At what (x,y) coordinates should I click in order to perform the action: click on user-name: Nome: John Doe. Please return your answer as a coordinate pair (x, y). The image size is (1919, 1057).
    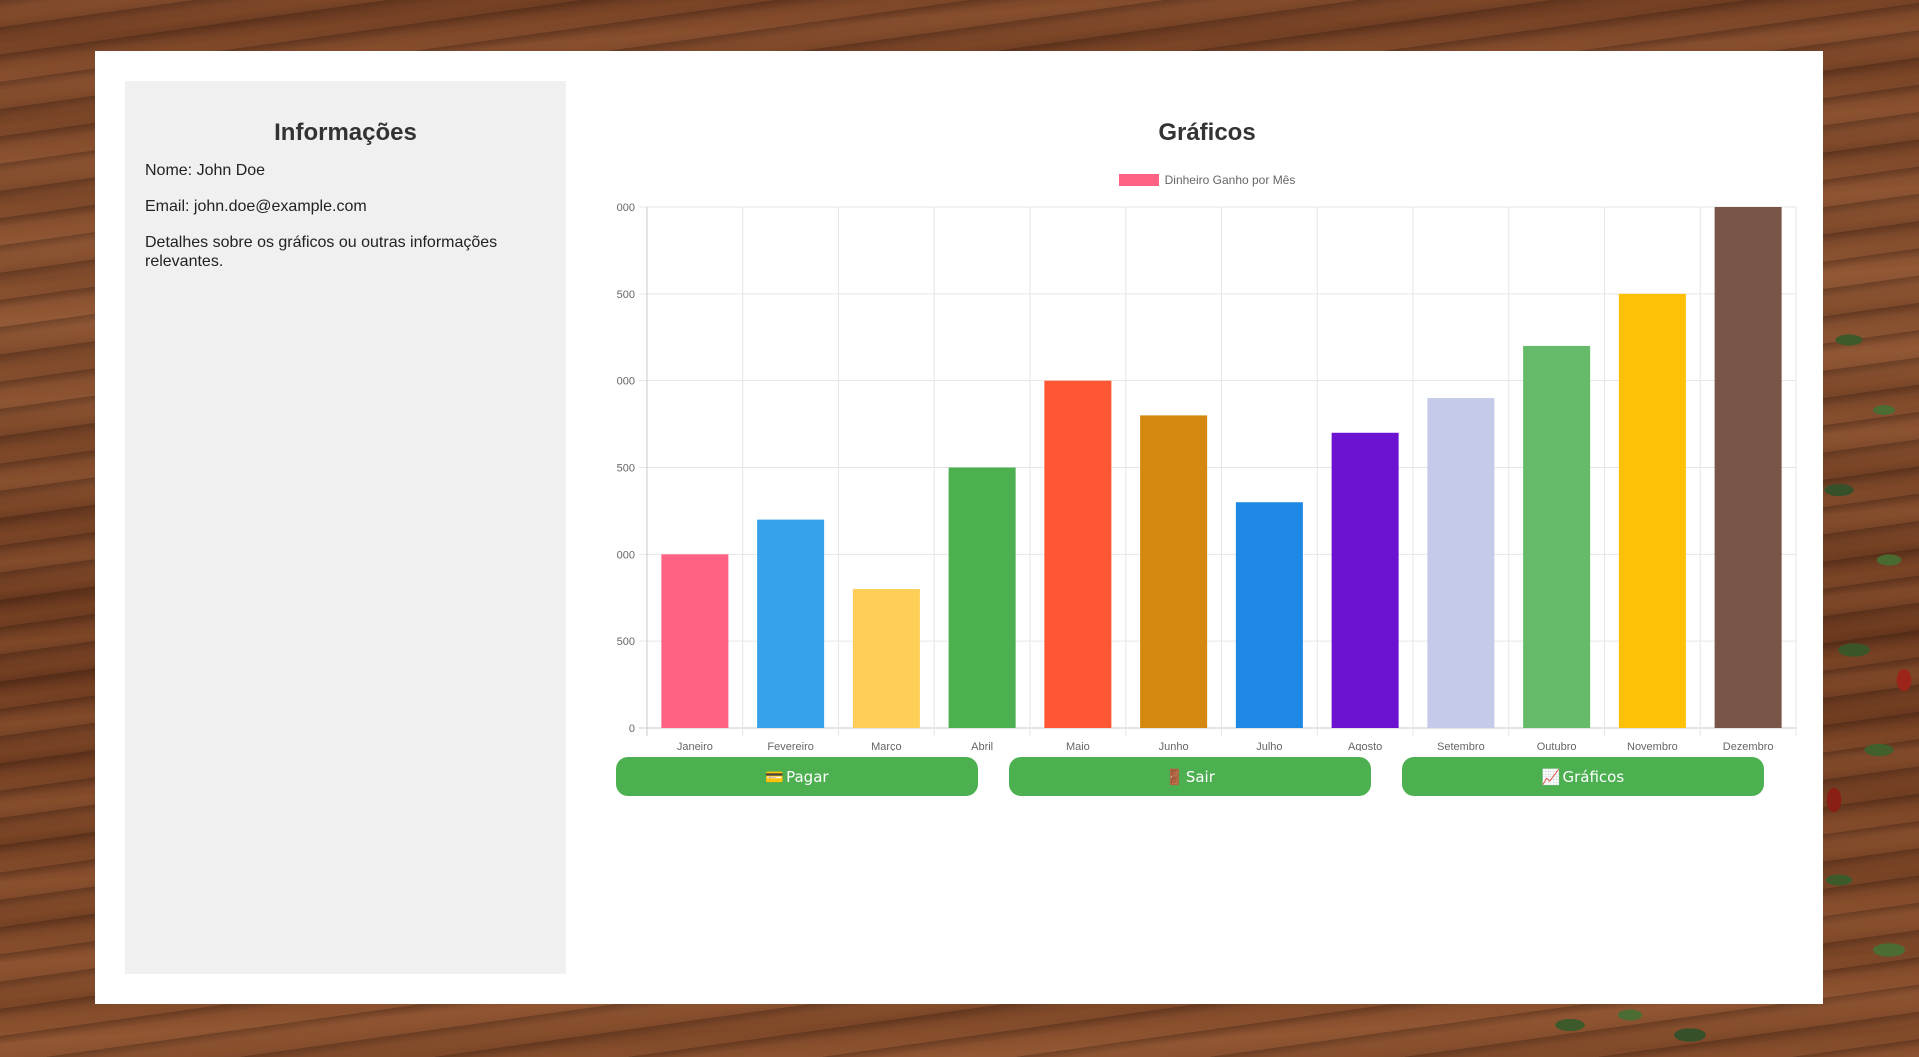
    Looking at the image, I should click on (205, 170).